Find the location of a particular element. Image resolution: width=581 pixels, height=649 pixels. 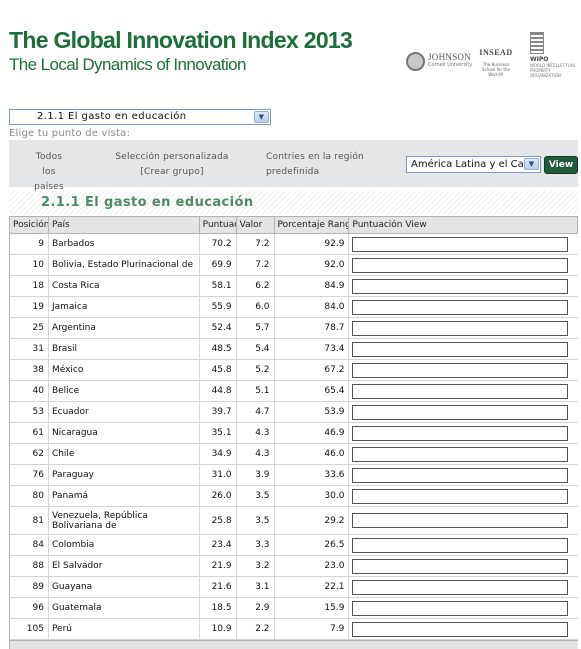

all-countries-option: Todos los países is located at coordinates (49, 172).